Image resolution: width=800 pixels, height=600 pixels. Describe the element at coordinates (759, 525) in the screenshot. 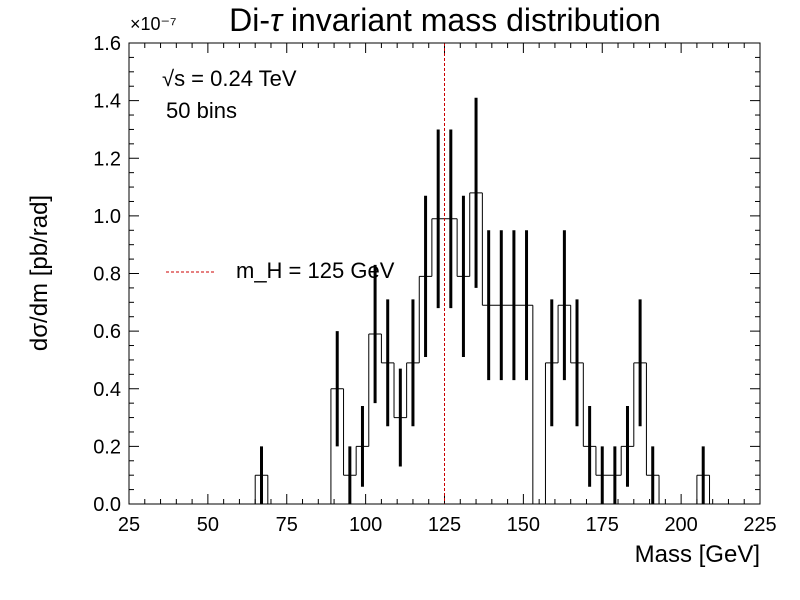

I see `x-tick-label: 225` at that location.